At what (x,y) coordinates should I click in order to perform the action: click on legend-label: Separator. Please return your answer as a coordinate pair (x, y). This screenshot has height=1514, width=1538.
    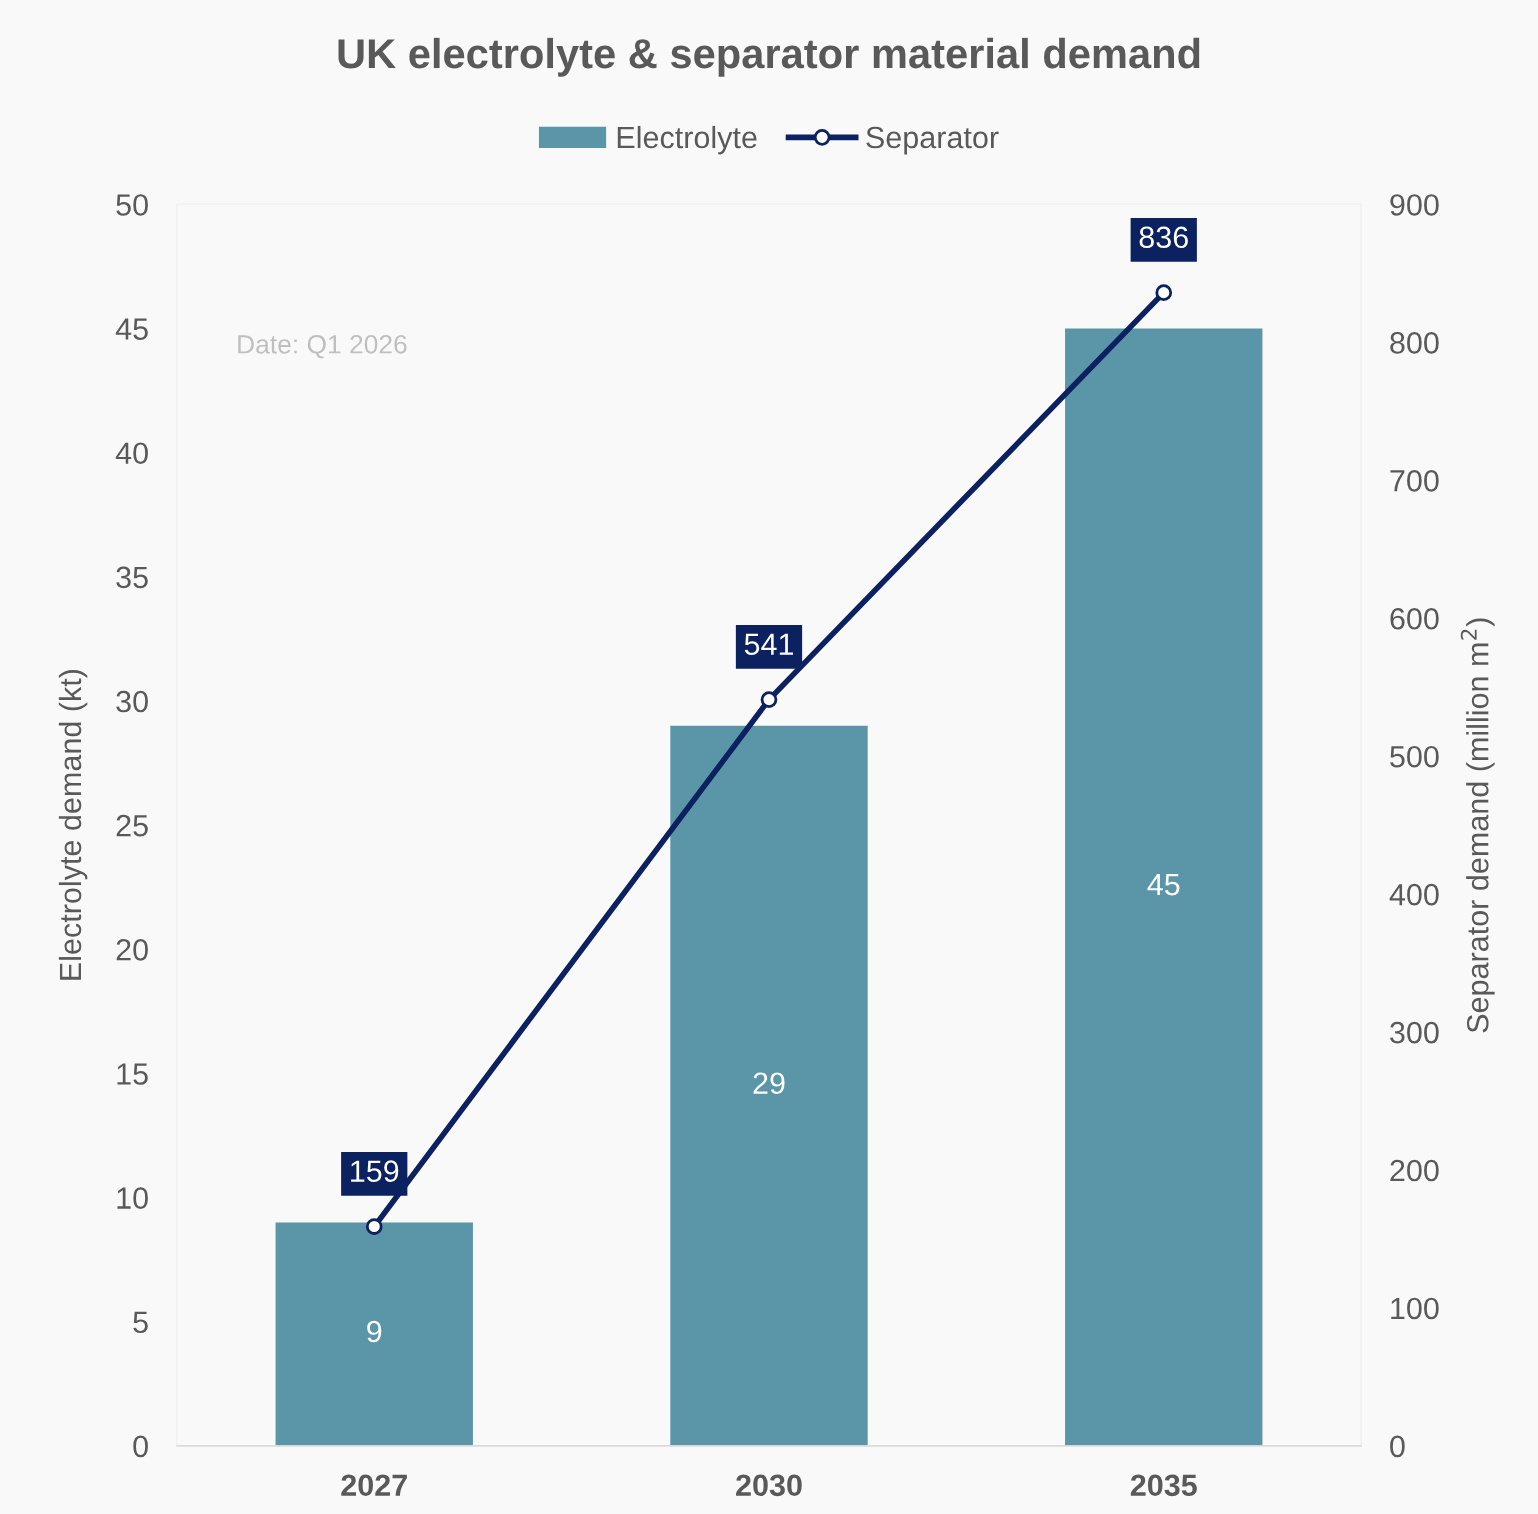
    Looking at the image, I should click on (932, 140).